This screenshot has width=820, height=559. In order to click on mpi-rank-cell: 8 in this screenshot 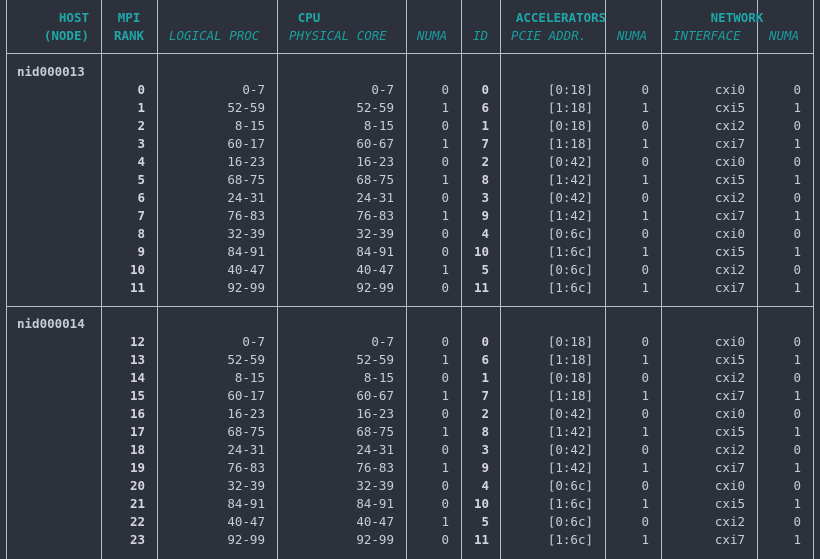, I will do `click(141, 233)`.